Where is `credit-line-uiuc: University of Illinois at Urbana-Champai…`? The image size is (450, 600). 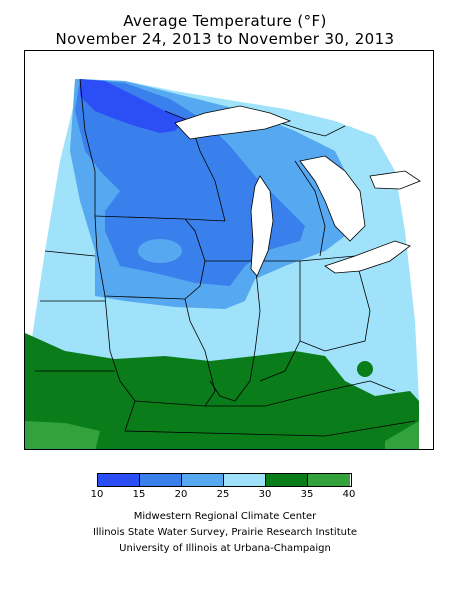
credit-line-uiuc: University of Illinois at Urbana-Champai… is located at coordinates (225, 548).